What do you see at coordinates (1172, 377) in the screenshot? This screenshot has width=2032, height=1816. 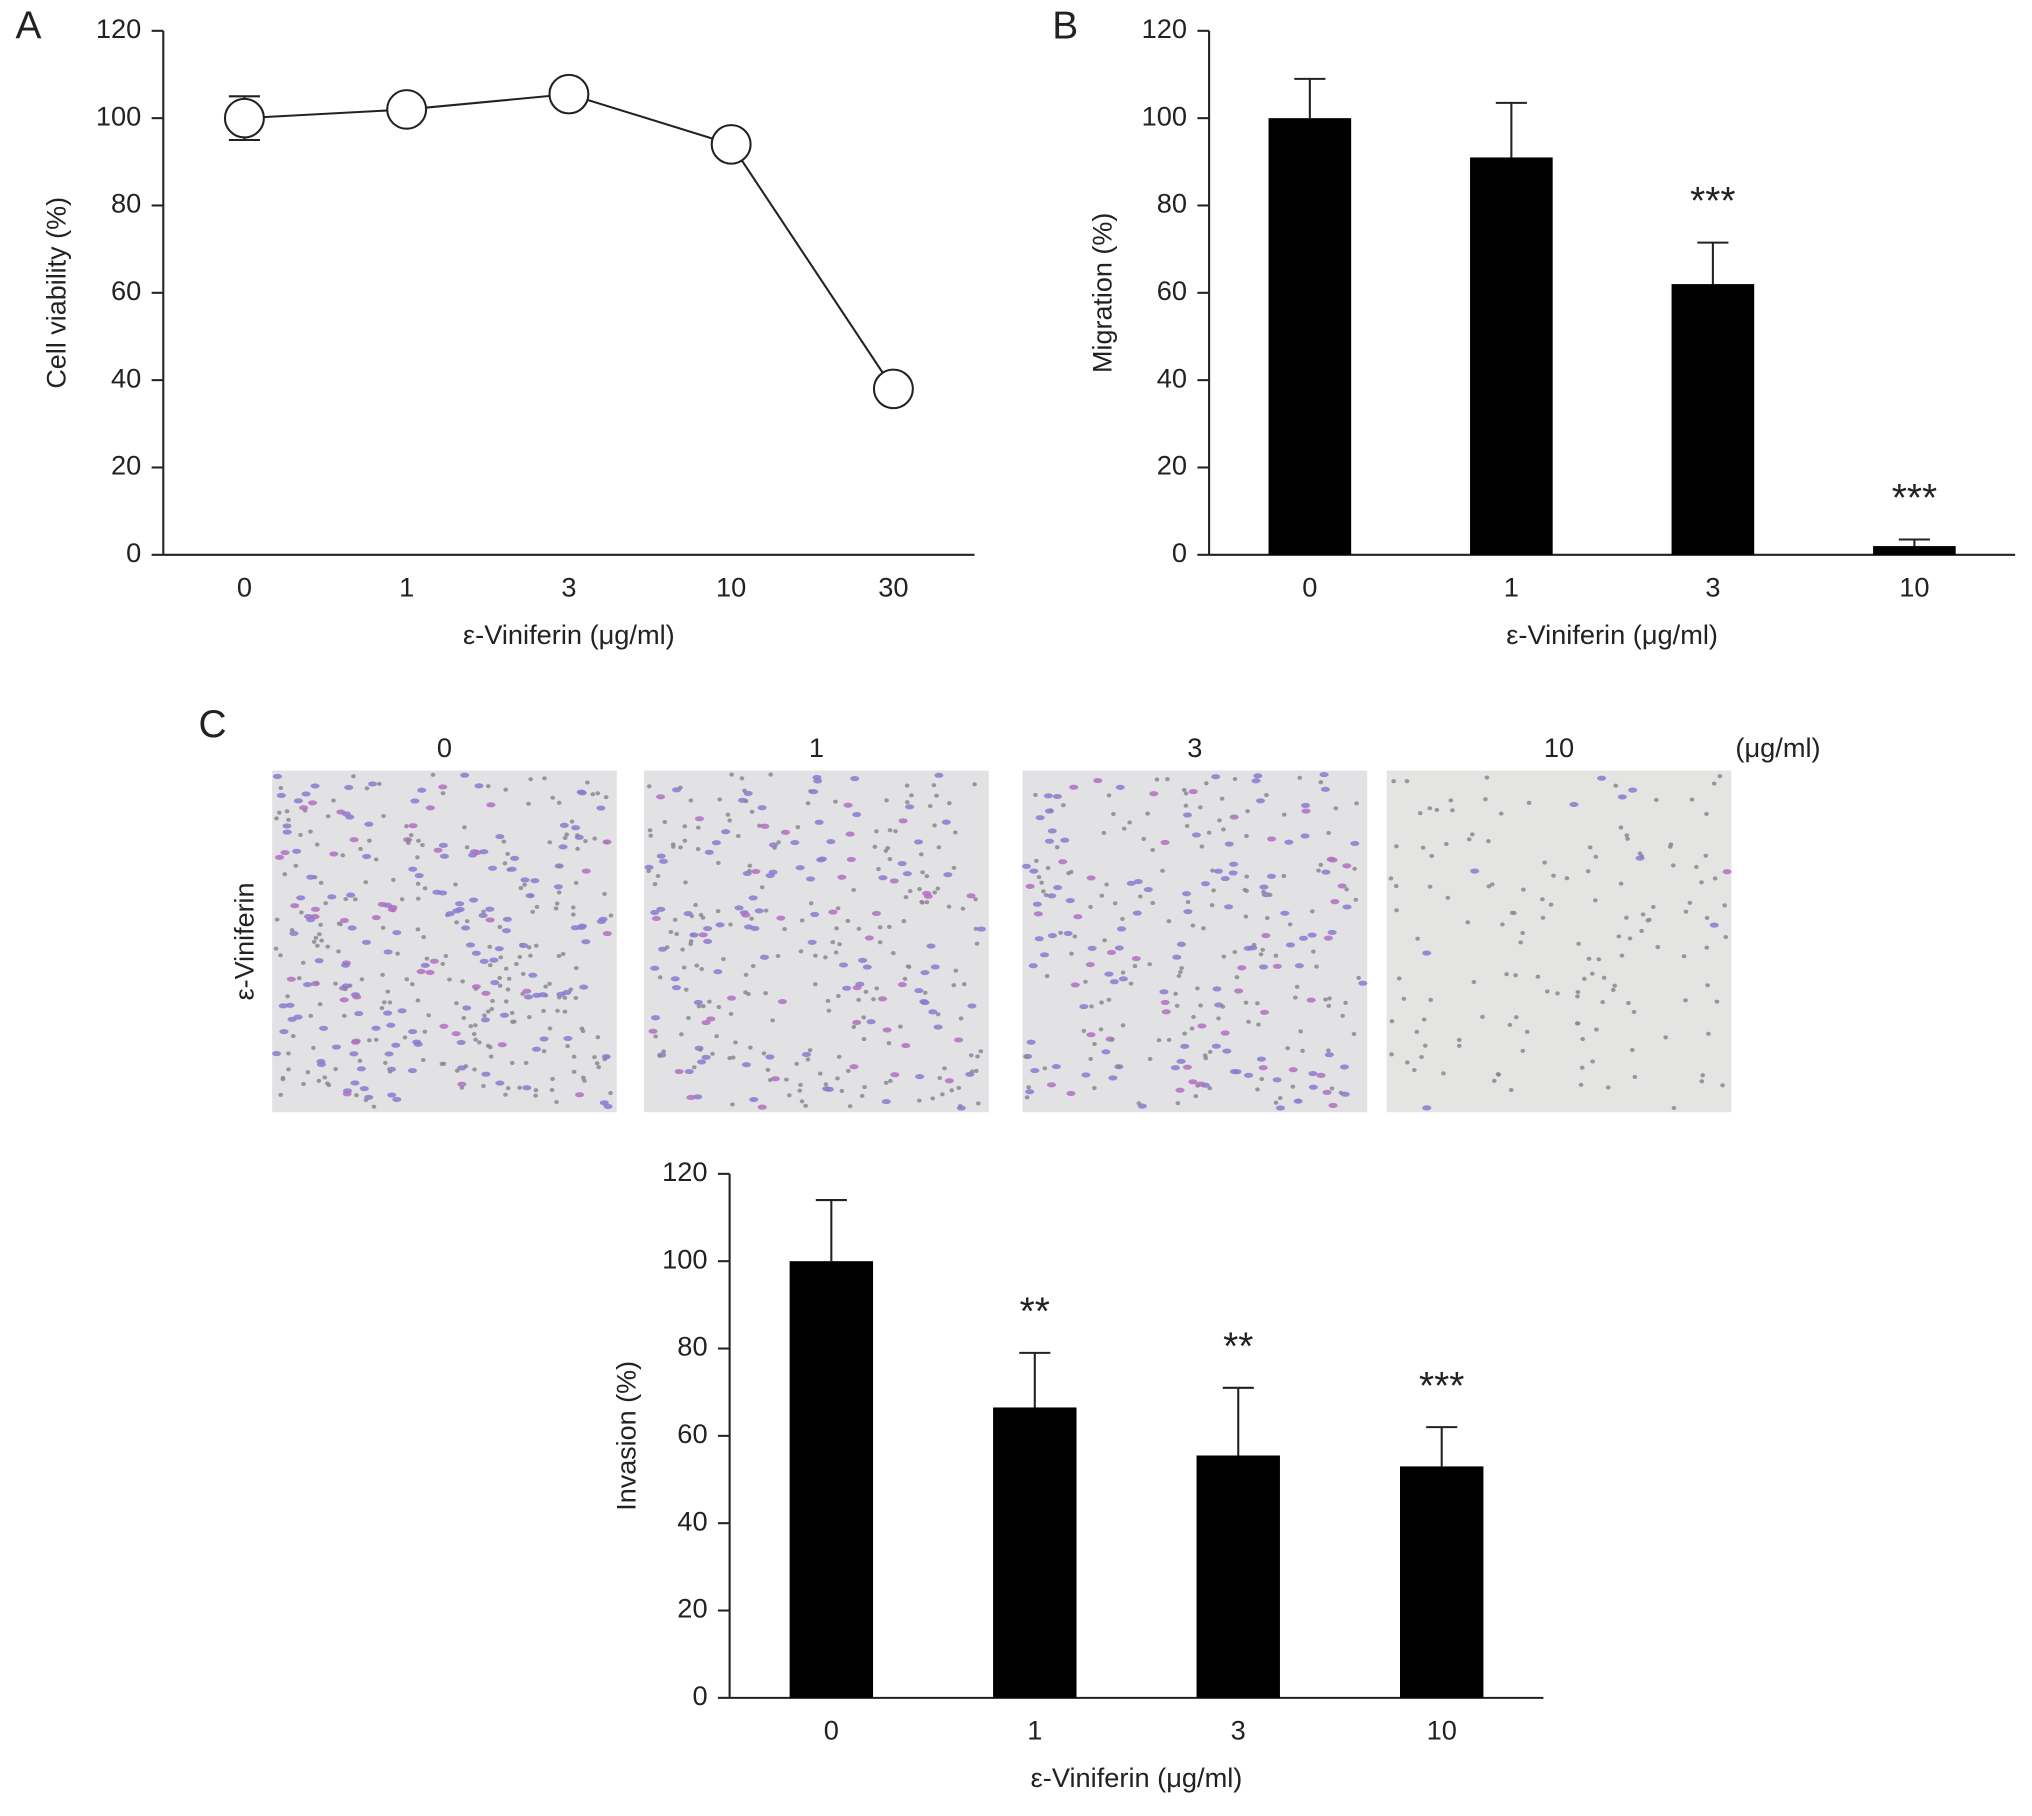 I see `y-tick-label: 40` at bounding box center [1172, 377].